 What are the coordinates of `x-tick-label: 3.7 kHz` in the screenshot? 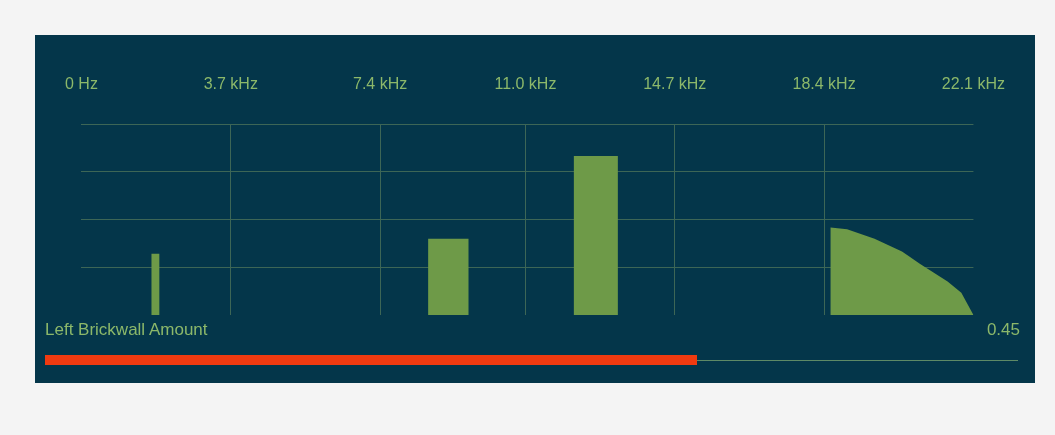 It's located at (230, 84).